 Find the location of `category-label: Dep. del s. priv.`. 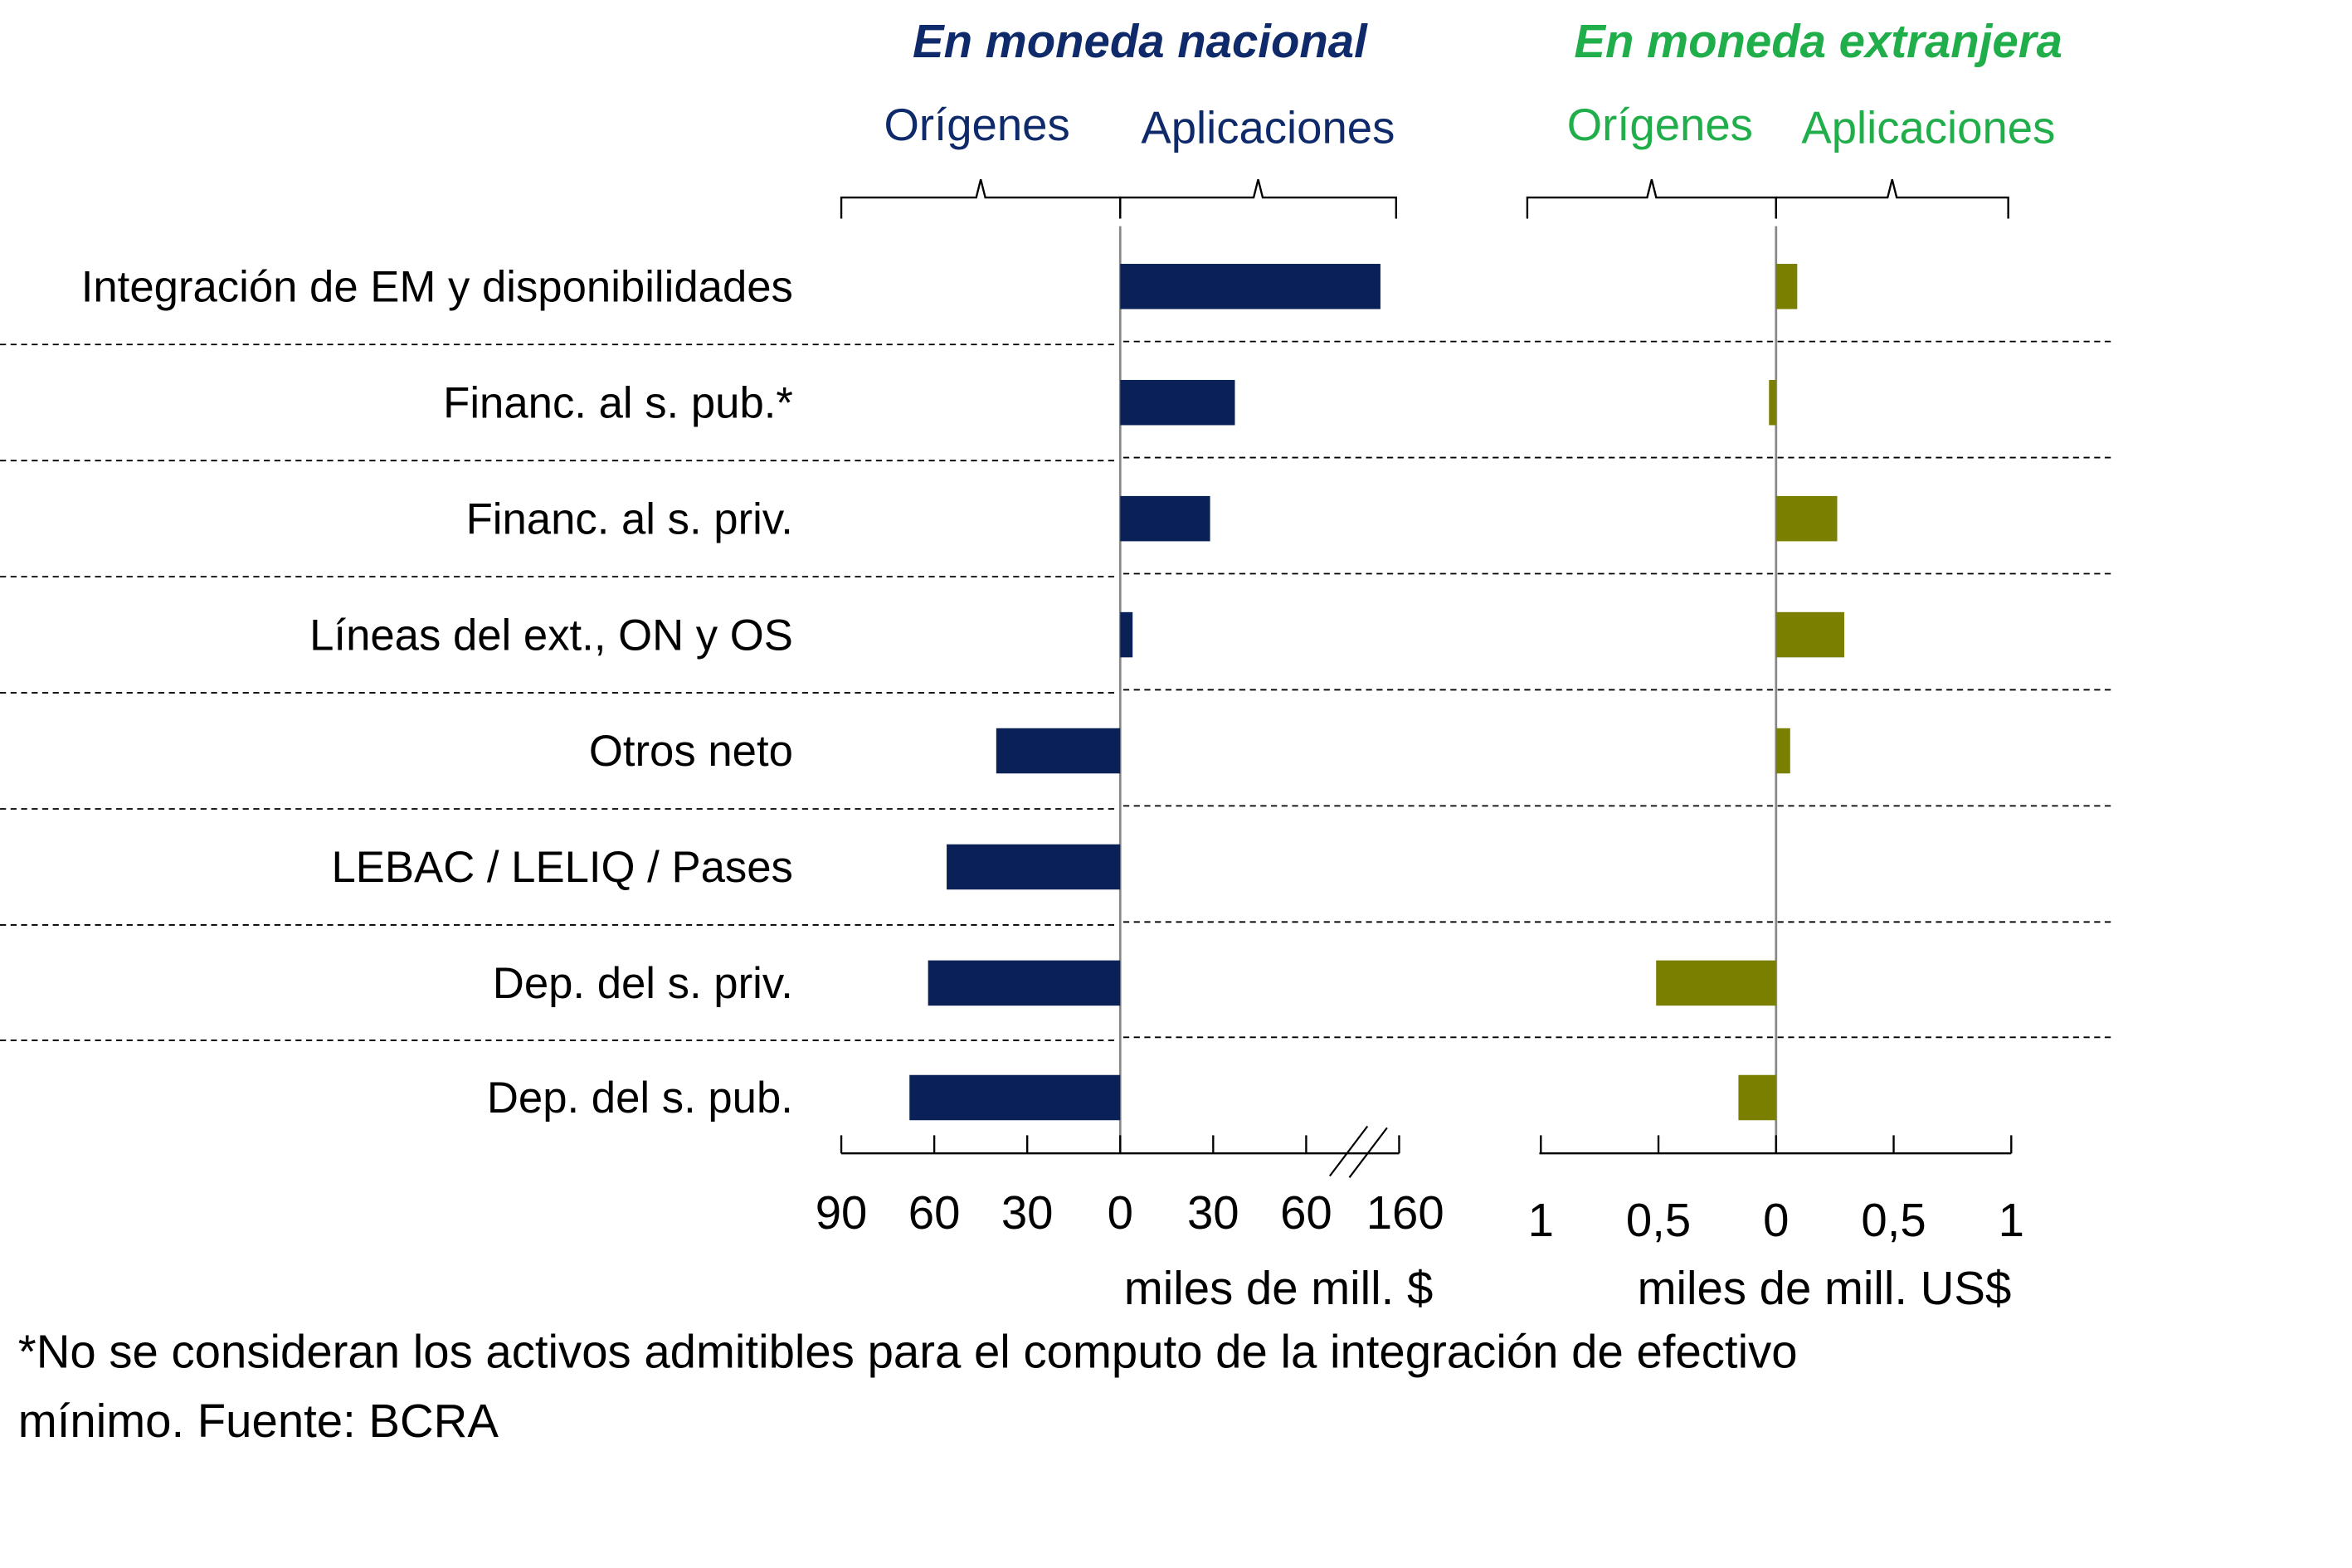

category-label: Dep. del s. priv. is located at coordinates (643, 983).